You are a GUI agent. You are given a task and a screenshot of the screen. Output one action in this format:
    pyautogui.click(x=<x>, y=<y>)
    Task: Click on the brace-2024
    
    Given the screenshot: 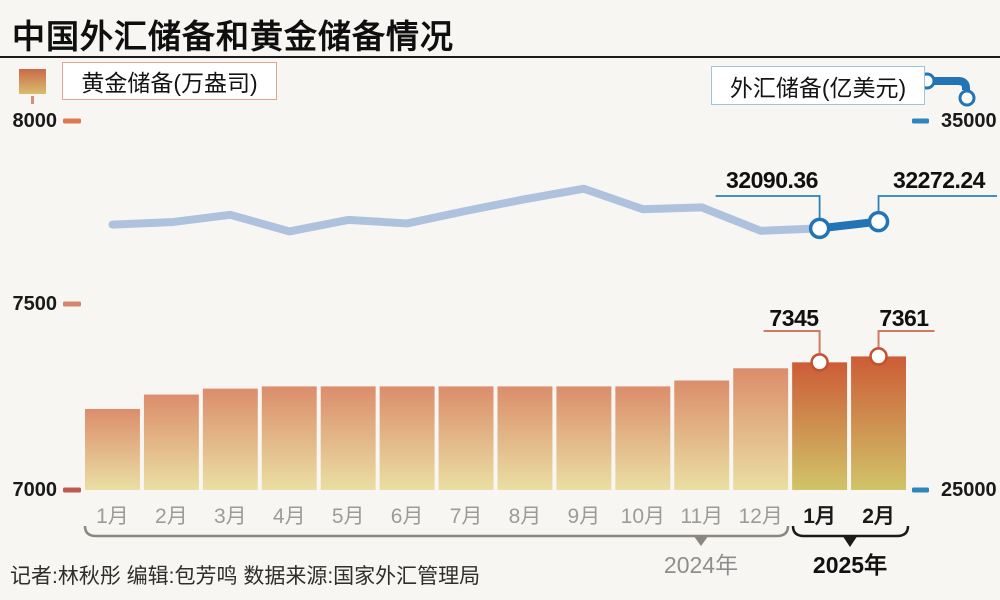 What is the action you would take?
    pyautogui.click(x=436, y=531)
    